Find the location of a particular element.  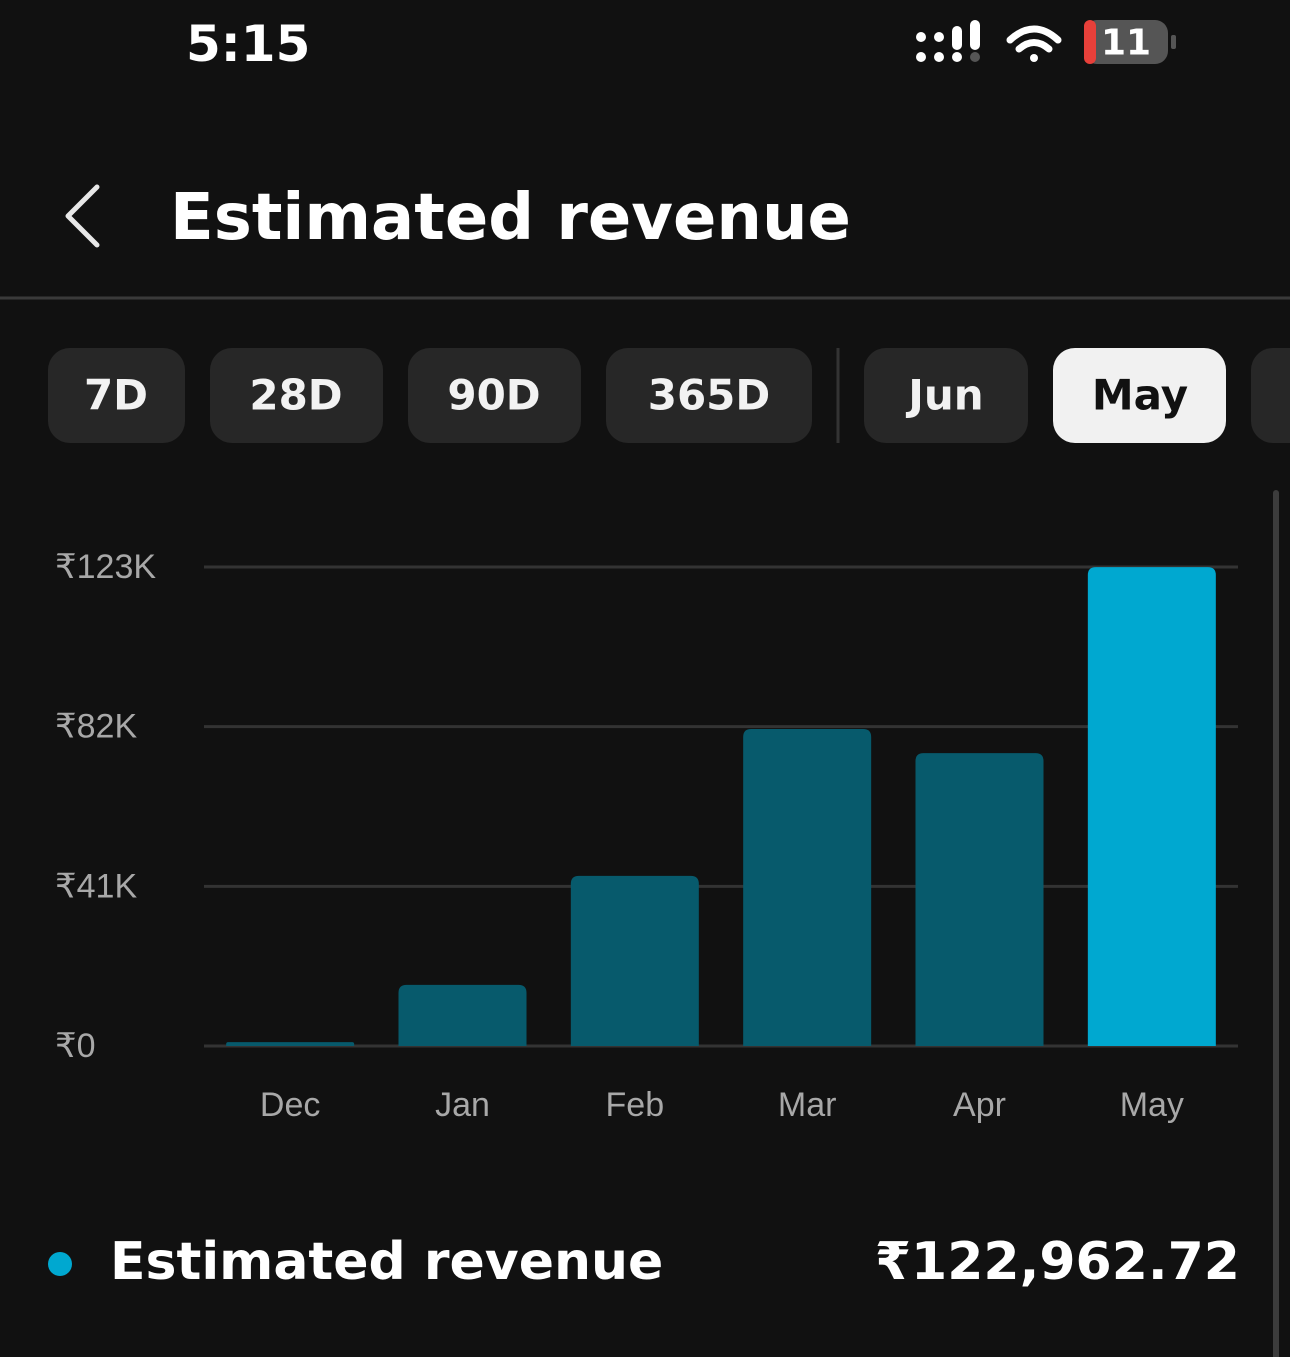

tab: Jun is located at coordinates (946, 395).